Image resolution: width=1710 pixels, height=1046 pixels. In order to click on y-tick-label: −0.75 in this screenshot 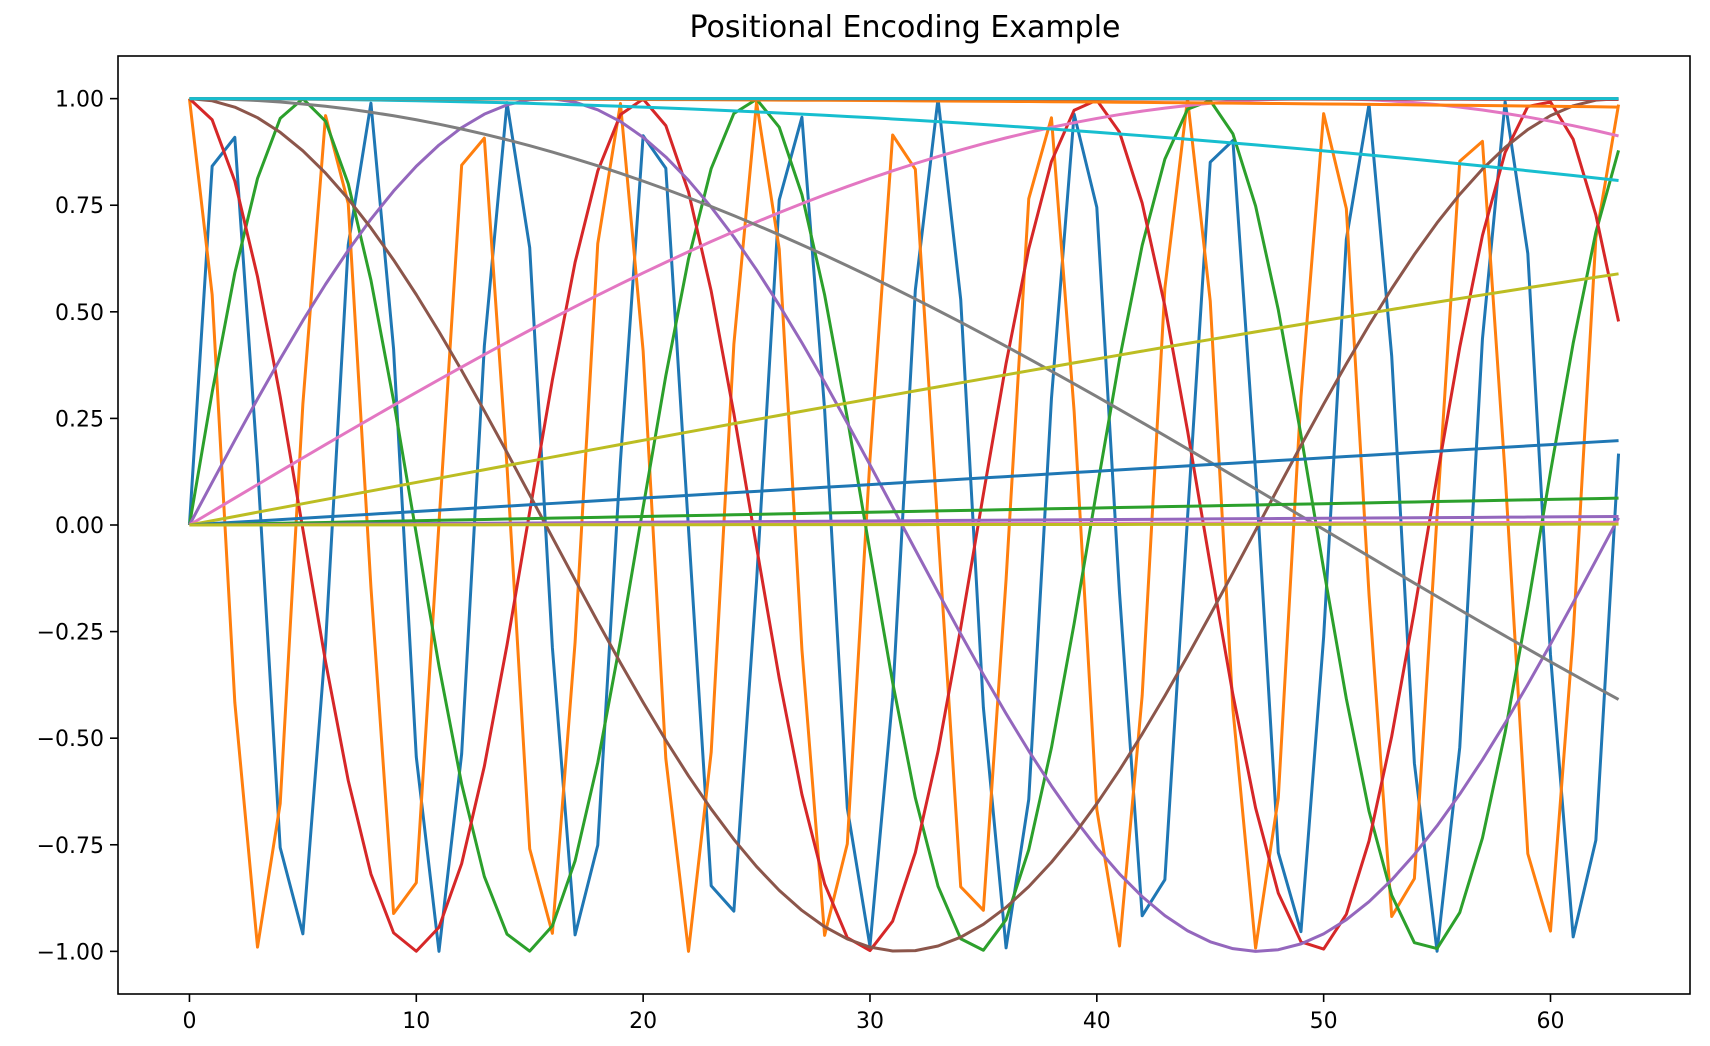, I will do `click(70, 846)`.